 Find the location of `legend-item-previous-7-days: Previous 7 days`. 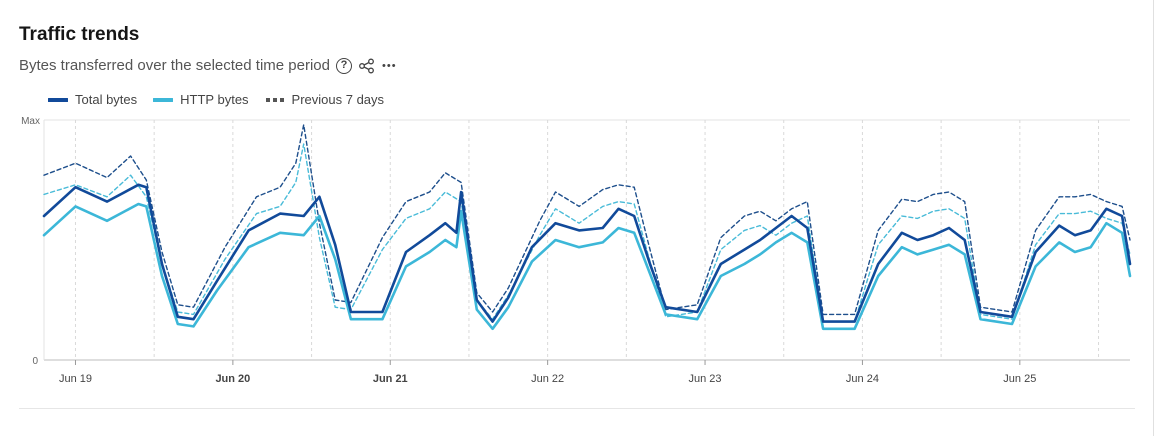

legend-item-previous-7-days: Previous 7 days is located at coordinates (325, 99).